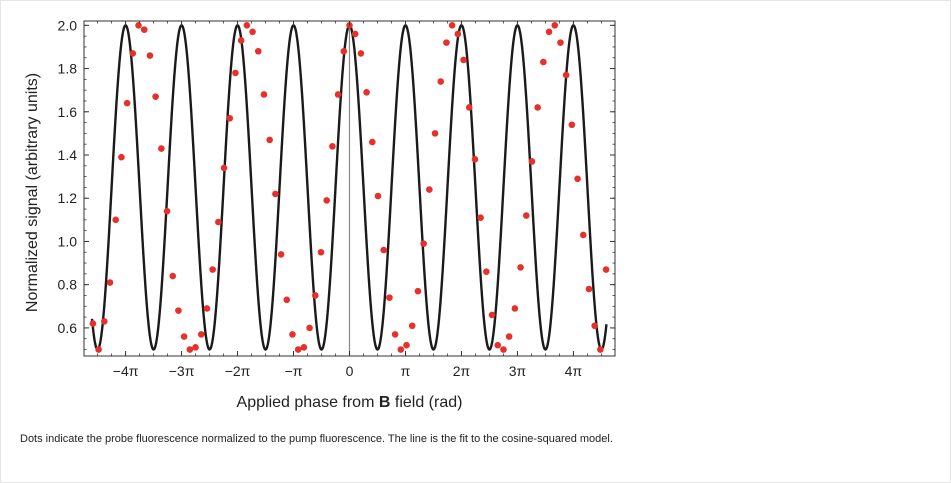 The width and height of the screenshot is (951, 483). What do you see at coordinates (68, 112) in the screenshot?
I see `y-tick-label: 1.6` at bounding box center [68, 112].